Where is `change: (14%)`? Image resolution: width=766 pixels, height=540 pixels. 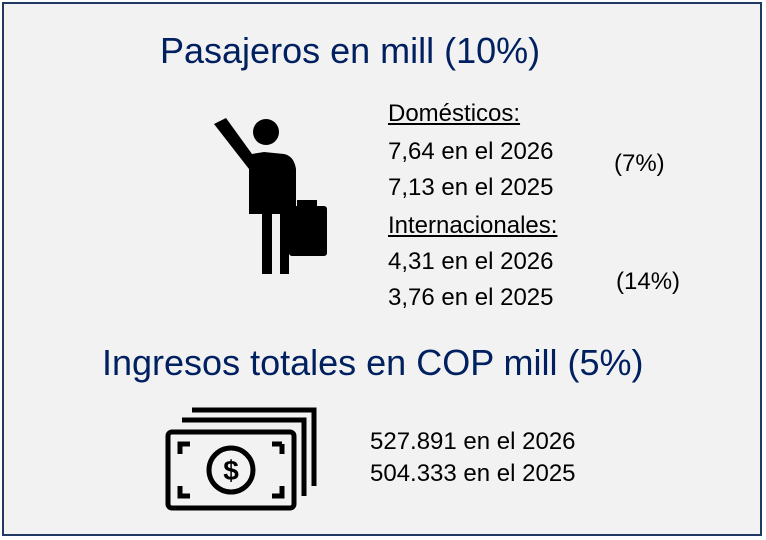
change: (14%) is located at coordinates (648, 281).